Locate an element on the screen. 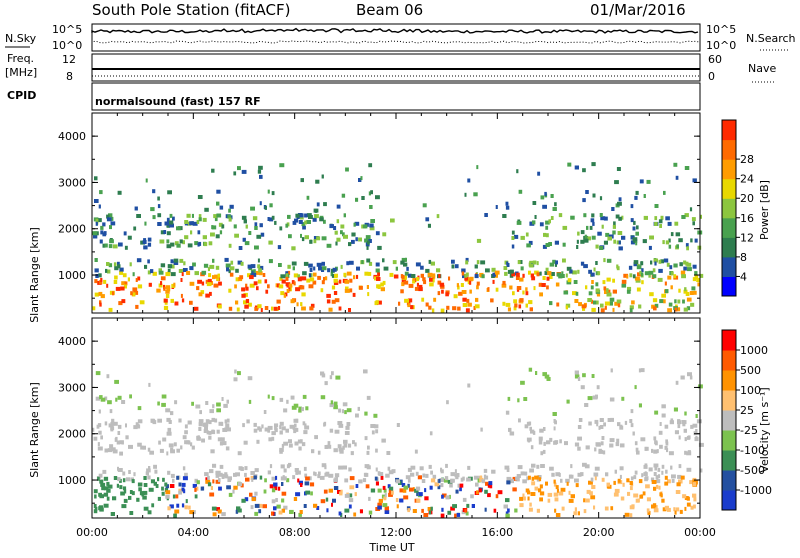  freq-tick-high: 12 is located at coordinates (69, 59).